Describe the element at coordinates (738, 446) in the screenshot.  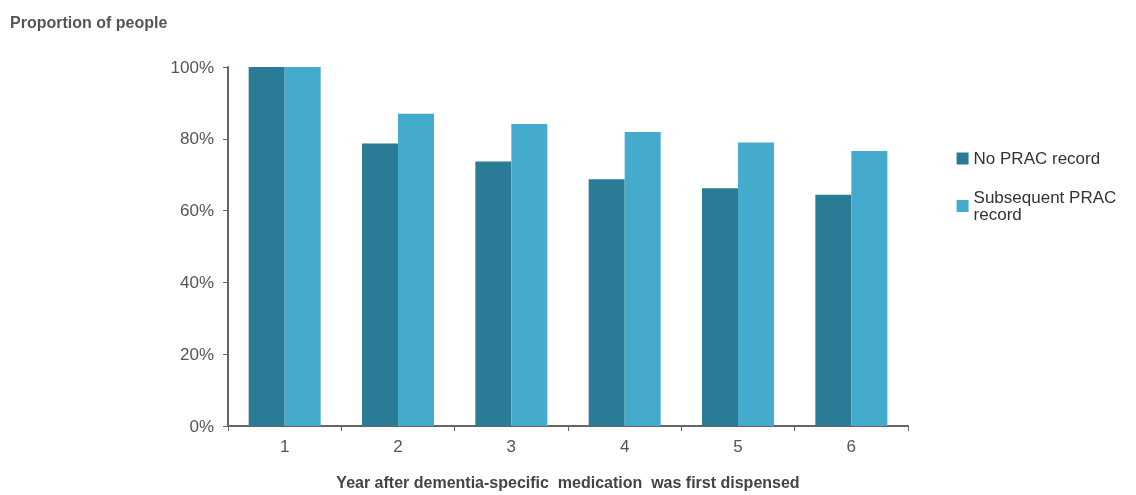
I see `x-tick-label: 5` at that location.